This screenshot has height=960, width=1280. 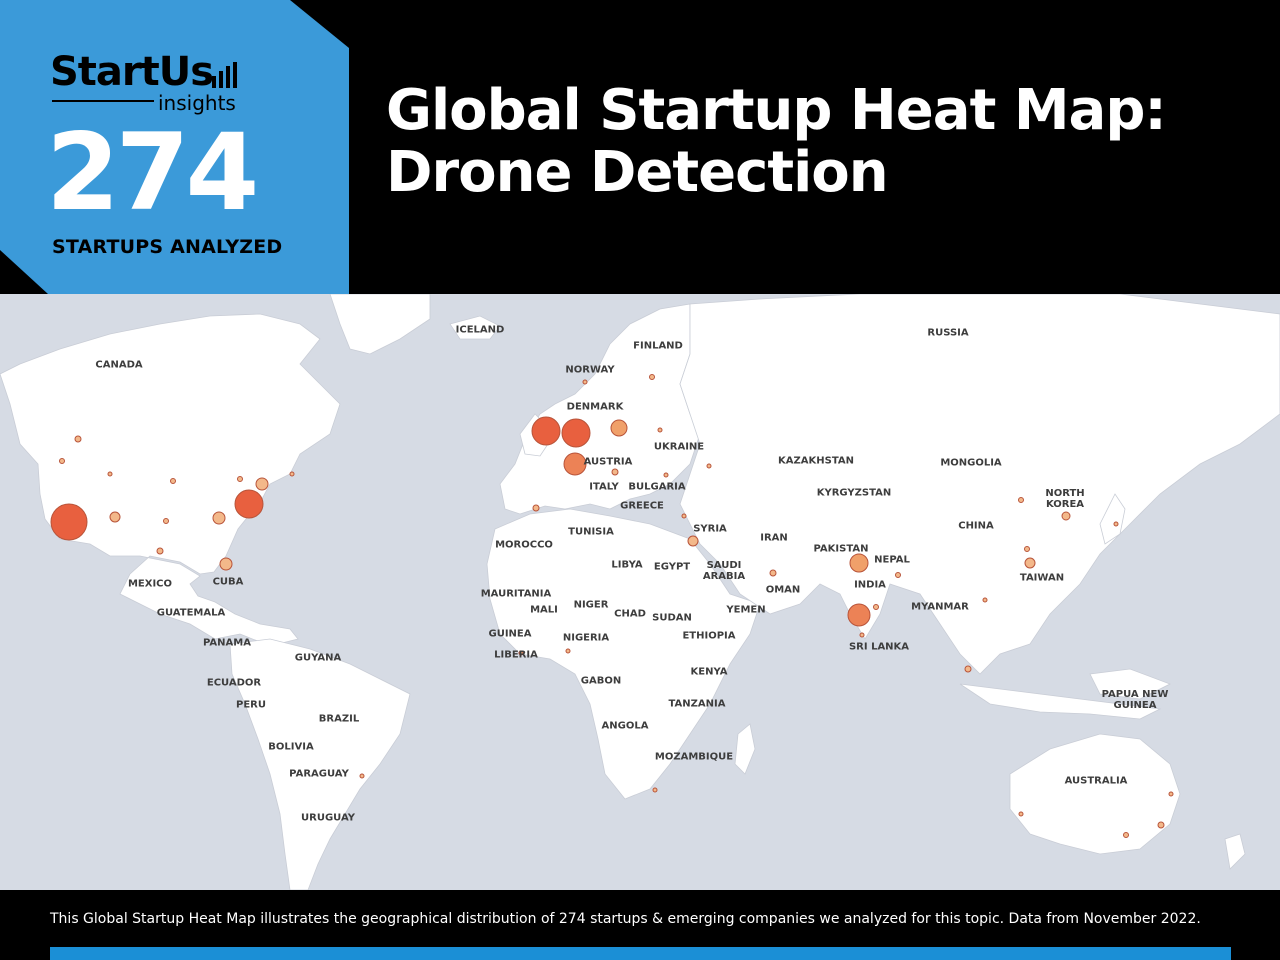 I want to click on map-label-canada: CANADA, so click(x=119, y=365).